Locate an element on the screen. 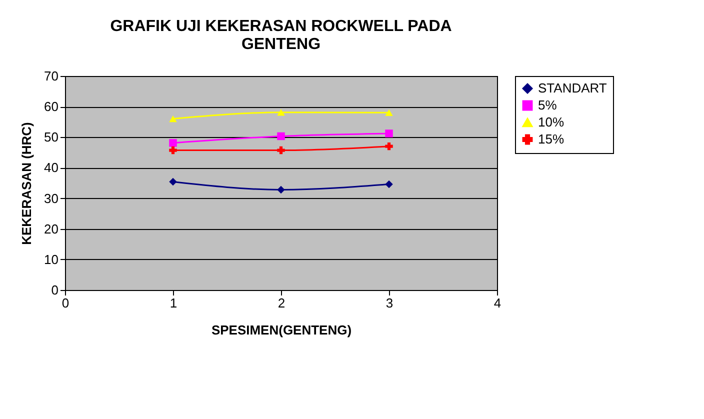  x-tick-label: 0 is located at coordinates (66, 303).